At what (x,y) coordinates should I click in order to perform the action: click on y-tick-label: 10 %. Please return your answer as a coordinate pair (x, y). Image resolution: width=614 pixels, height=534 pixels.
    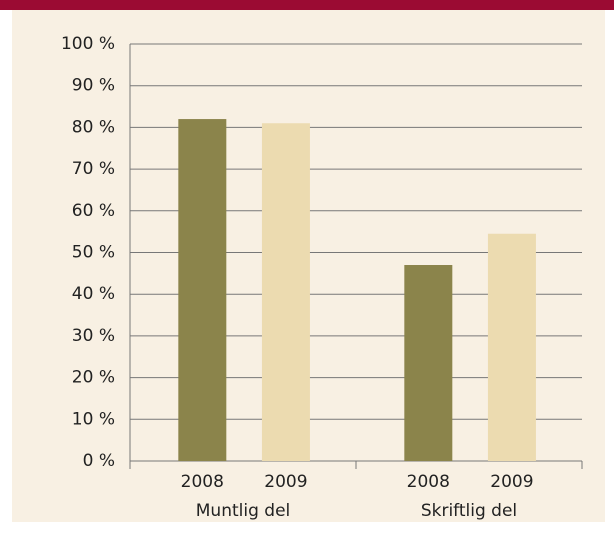
    Looking at the image, I should click on (93, 419).